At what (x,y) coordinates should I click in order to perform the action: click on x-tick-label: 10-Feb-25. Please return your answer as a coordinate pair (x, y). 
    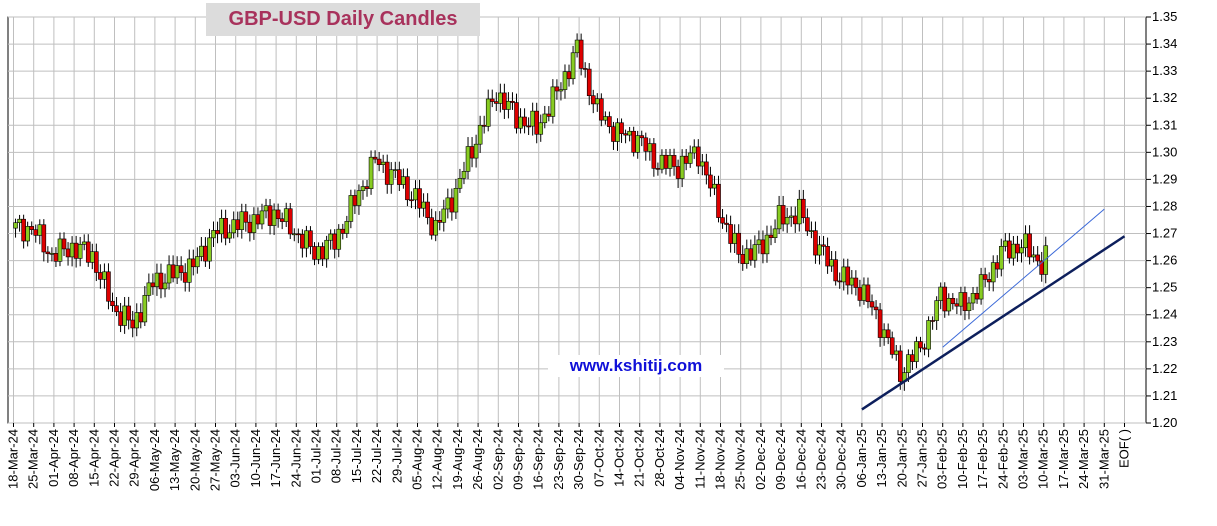
    Looking at the image, I should click on (962, 459).